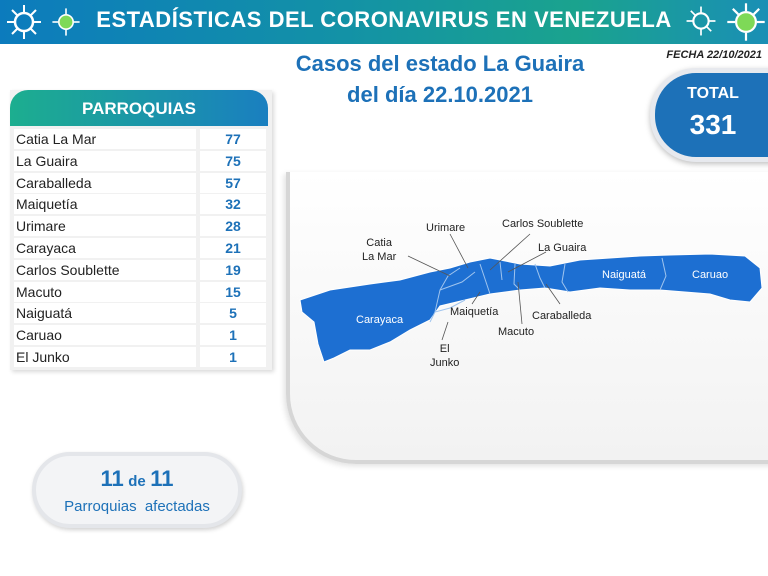 This screenshot has height=576, width=768. I want to click on table-row: Naiguatá 5, so click(141, 313).